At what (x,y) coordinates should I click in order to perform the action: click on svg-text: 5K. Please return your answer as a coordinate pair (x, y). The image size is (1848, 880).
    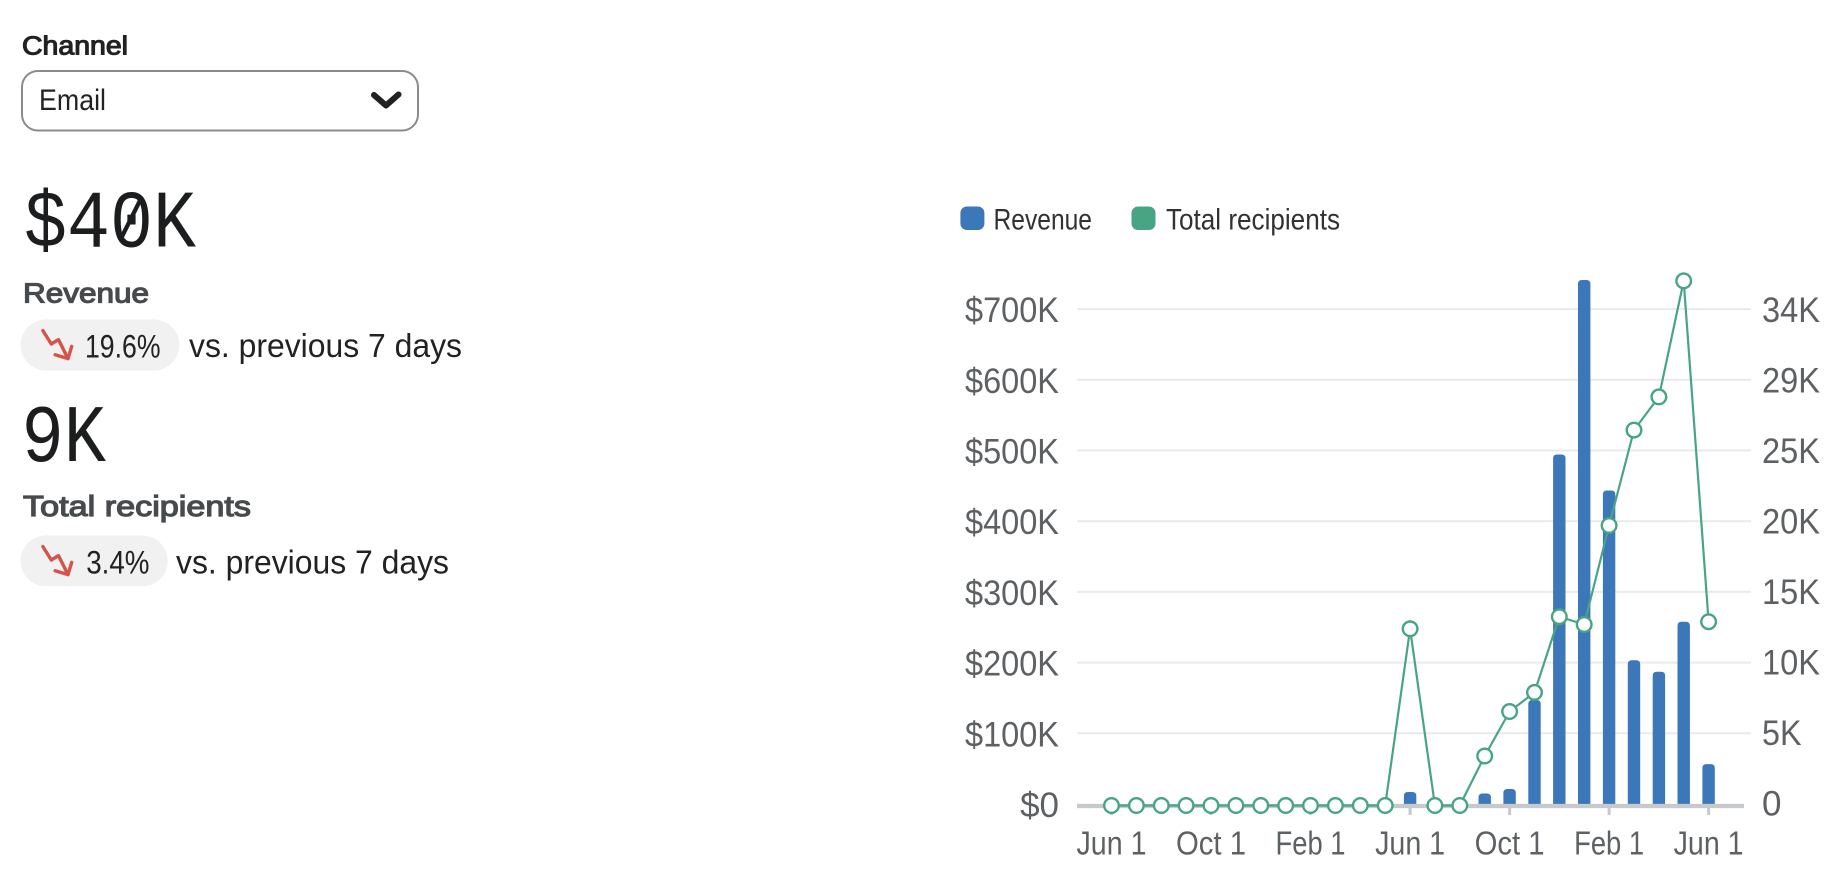
    Looking at the image, I should click on (1782, 733).